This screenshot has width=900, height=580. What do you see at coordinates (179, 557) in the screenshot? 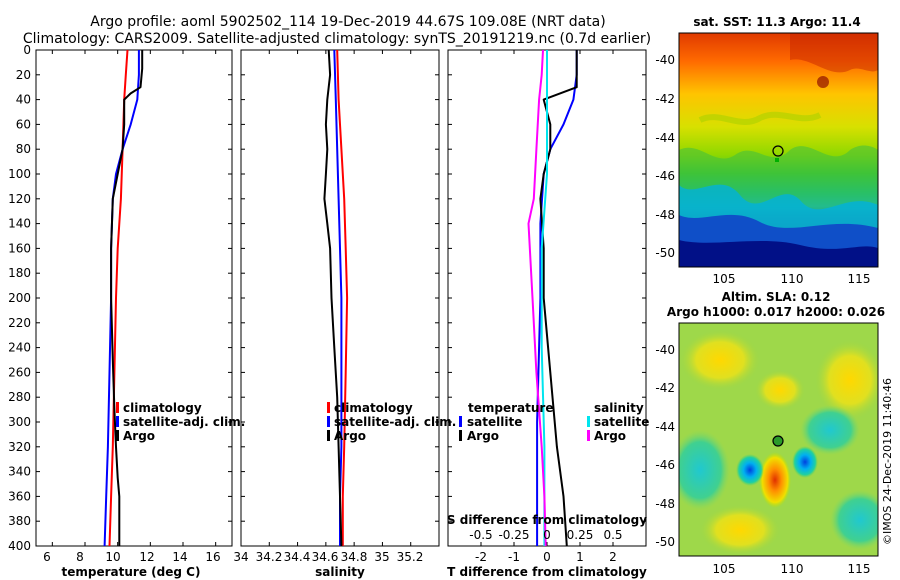
I see `tick-label: 14` at bounding box center [179, 557].